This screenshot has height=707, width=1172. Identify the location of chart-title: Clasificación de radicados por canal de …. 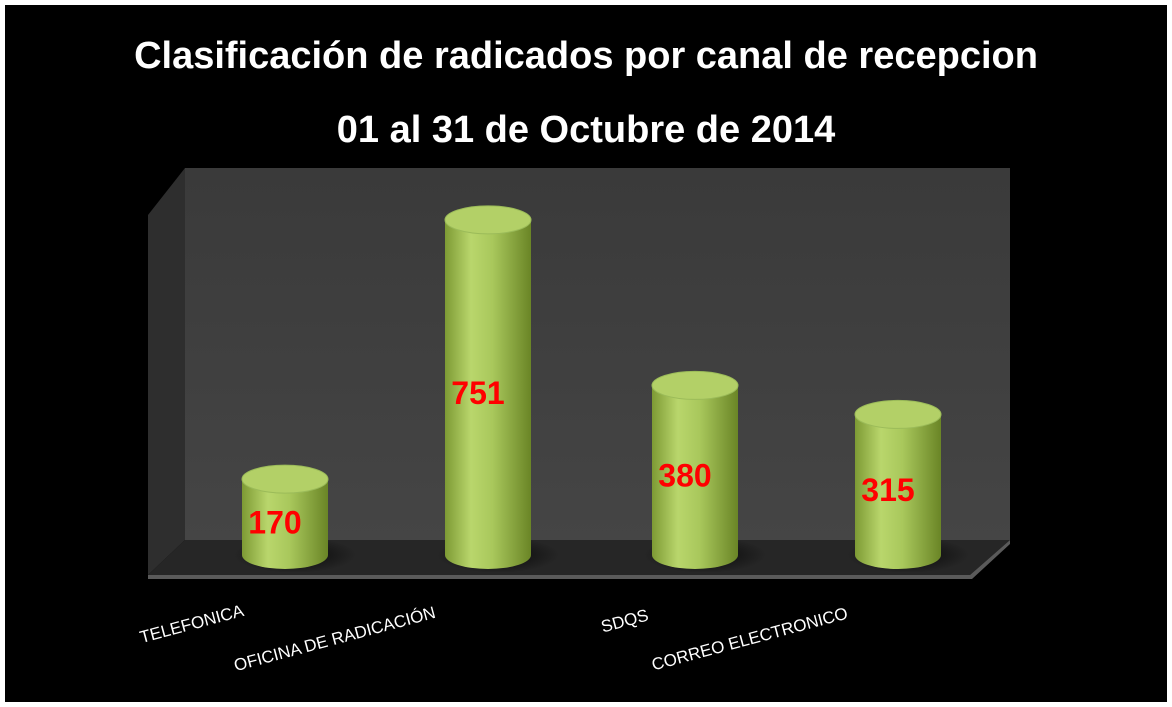
(586, 56).